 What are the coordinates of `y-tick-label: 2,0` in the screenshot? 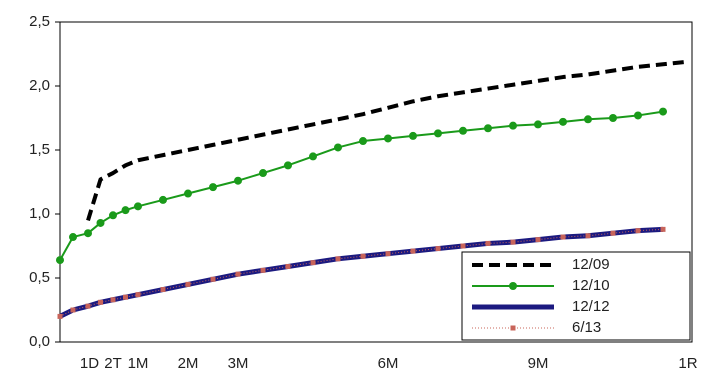 It's located at (39, 85).